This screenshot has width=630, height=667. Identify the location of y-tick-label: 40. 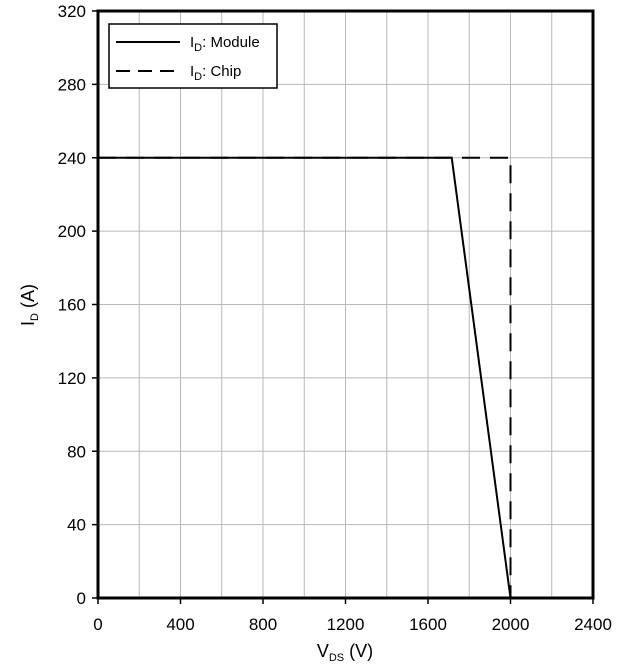
(76, 525).